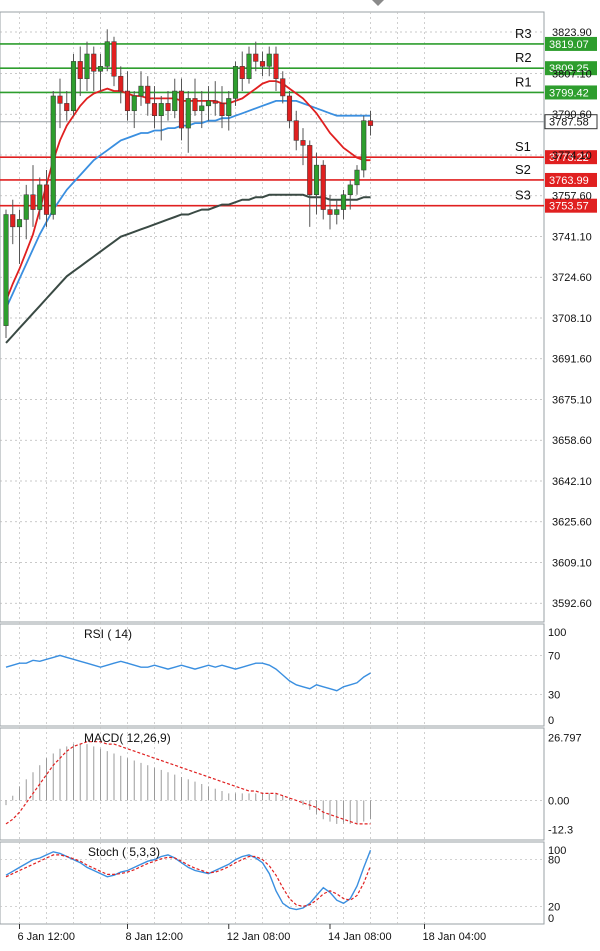 This screenshot has height=951, width=600. I want to click on level-name-s3: S3, so click(523, 195).